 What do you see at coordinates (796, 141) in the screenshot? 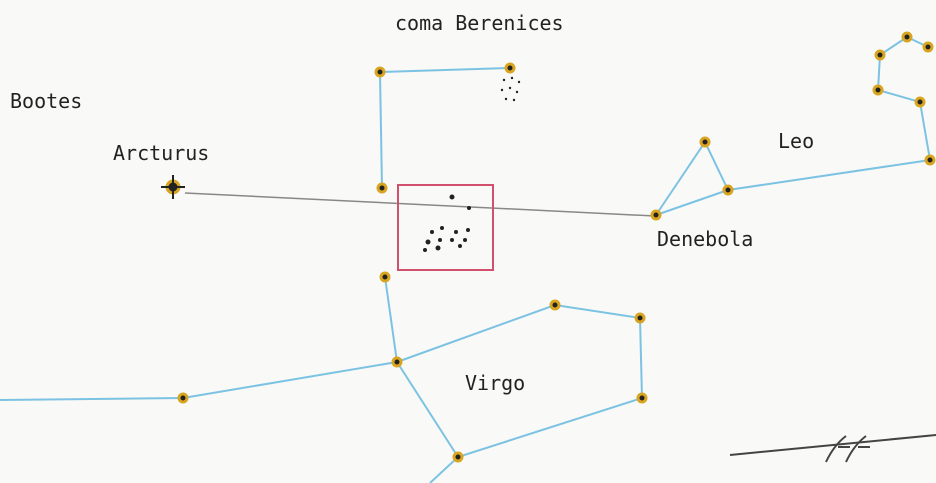
I see `leo-label: Leo` at bounding box center [796, 141].